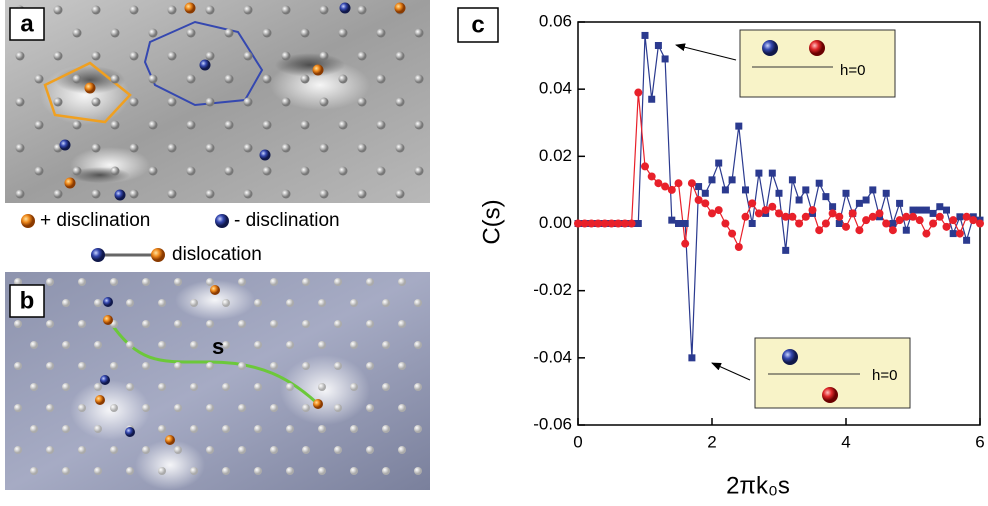  I want to click on panel-label: b, so click(27, 300).